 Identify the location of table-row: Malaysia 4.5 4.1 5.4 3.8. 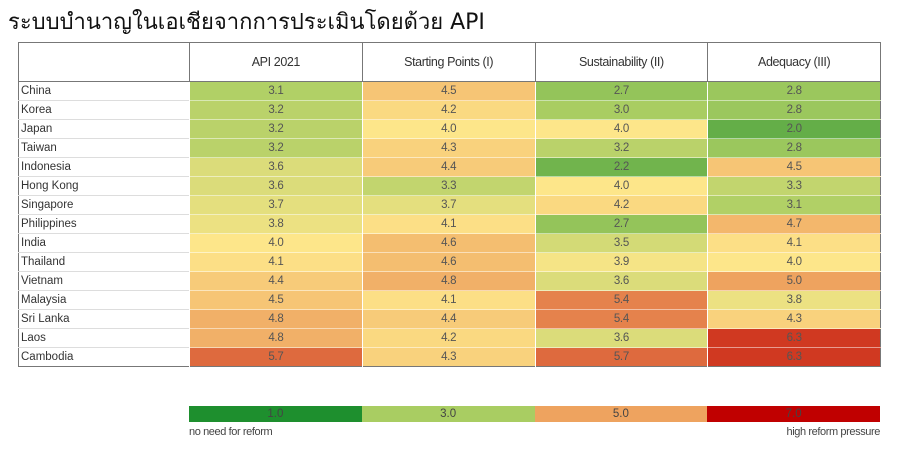
(449, 300).